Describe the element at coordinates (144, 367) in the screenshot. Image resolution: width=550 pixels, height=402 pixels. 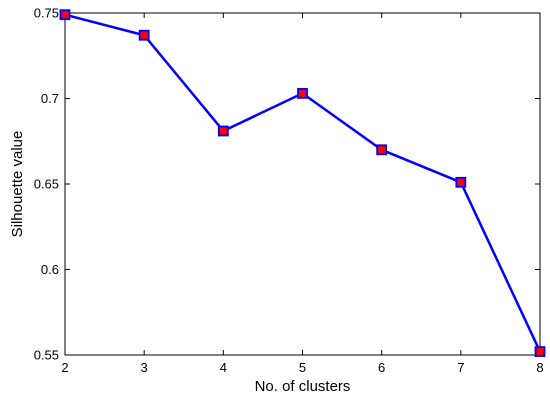
I see `x-tick-label: 3` at that location.